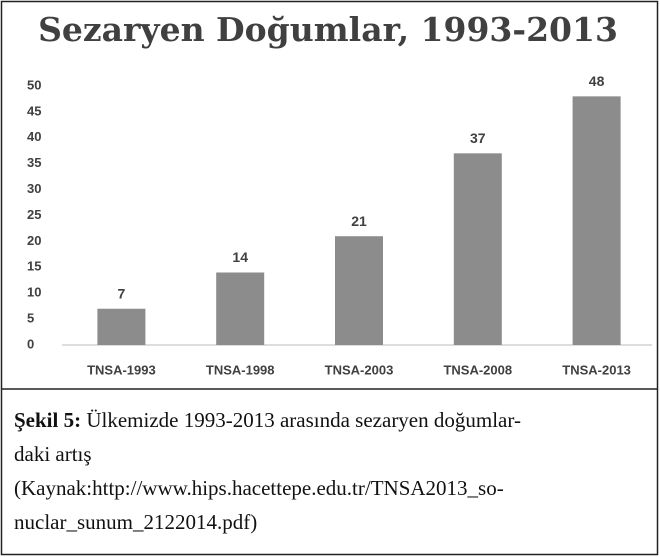  I want to click on y-tick-label: 0, so click(30, 343).